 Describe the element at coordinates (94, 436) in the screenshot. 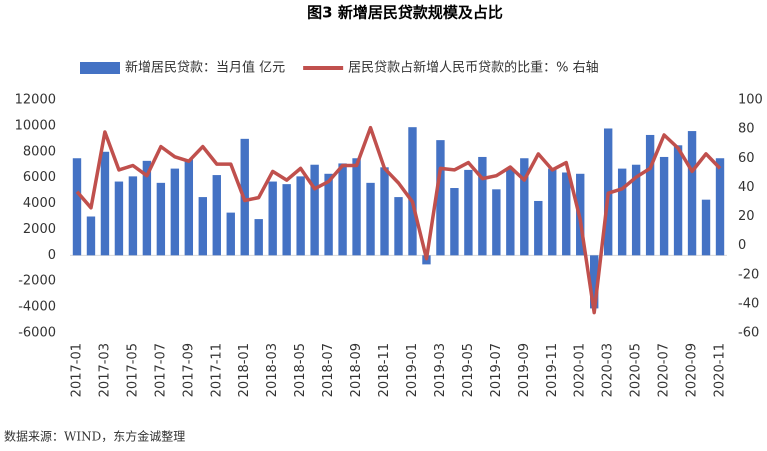

I see `source-note: 数据来源：WIND，东方金诚整理` at that location.